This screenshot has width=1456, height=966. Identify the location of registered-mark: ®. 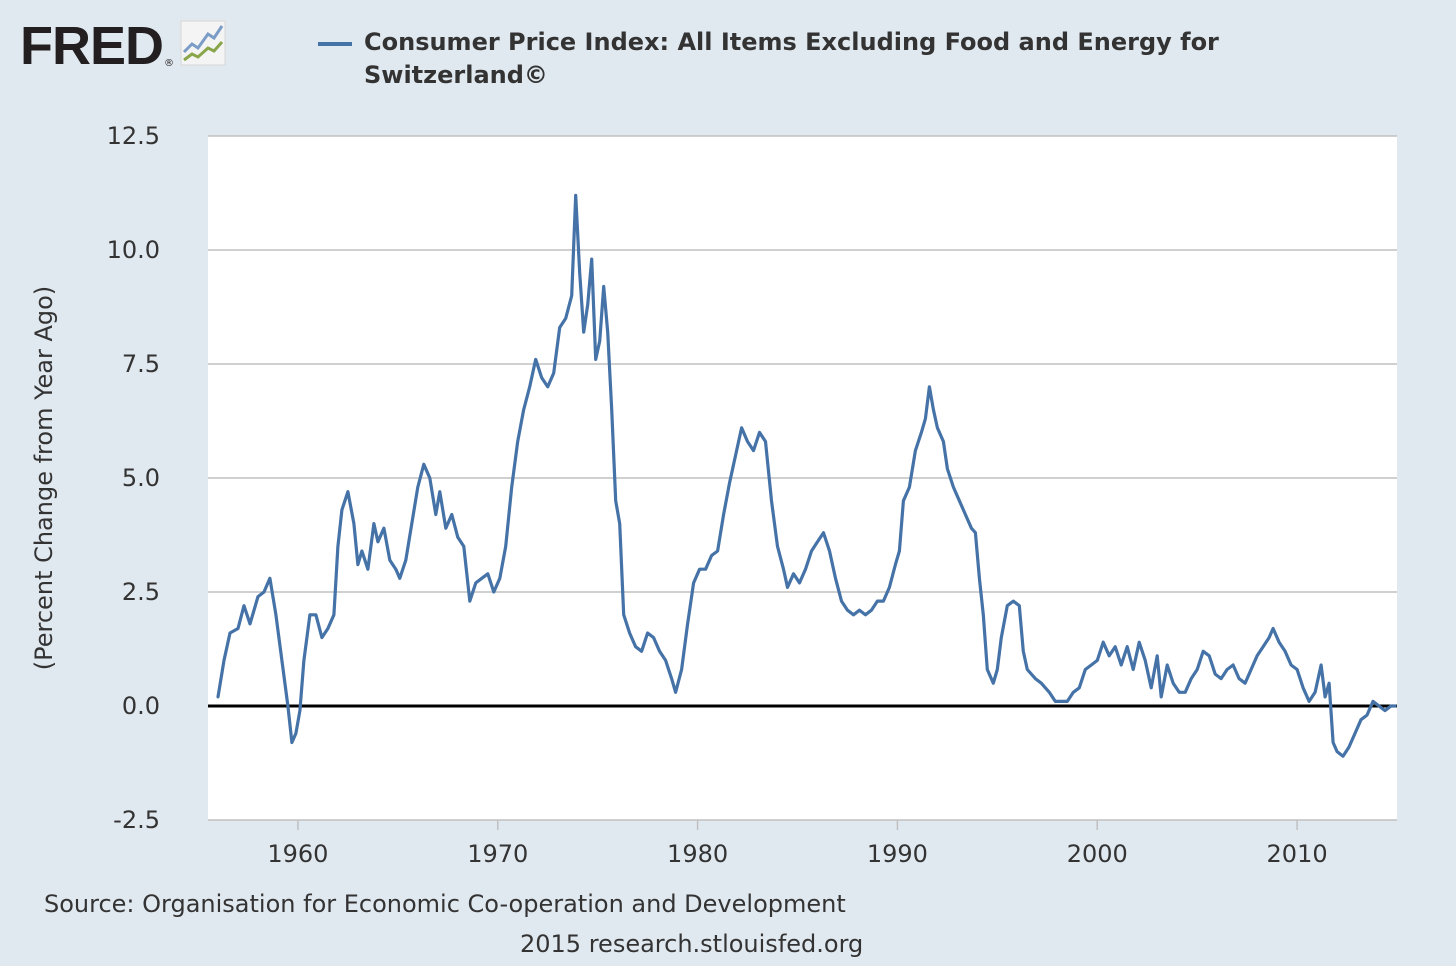
(169, 63).